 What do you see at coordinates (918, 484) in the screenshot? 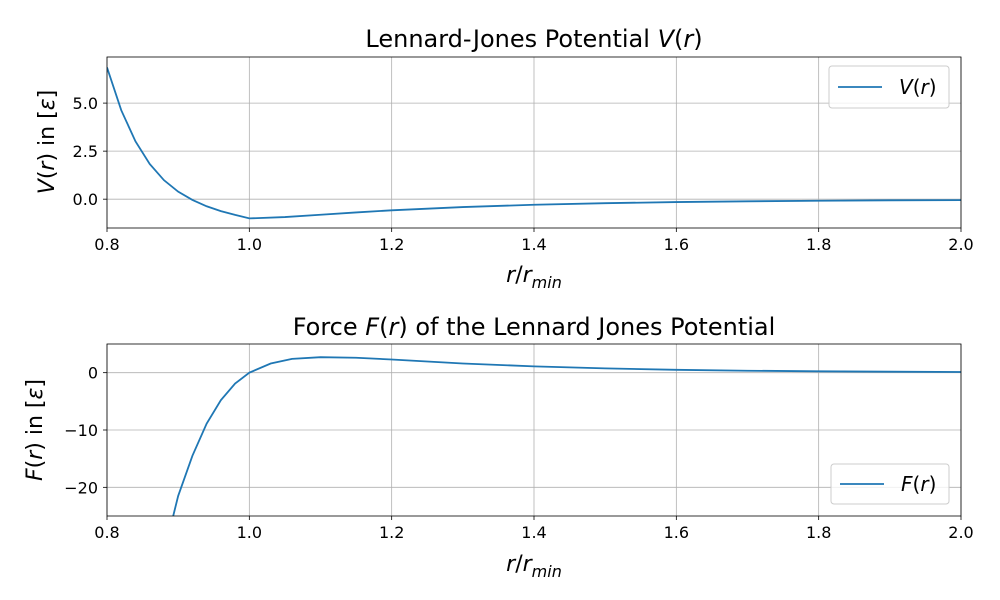
I see `force-legend-label: F(r)` at bounding box center [918, 484].